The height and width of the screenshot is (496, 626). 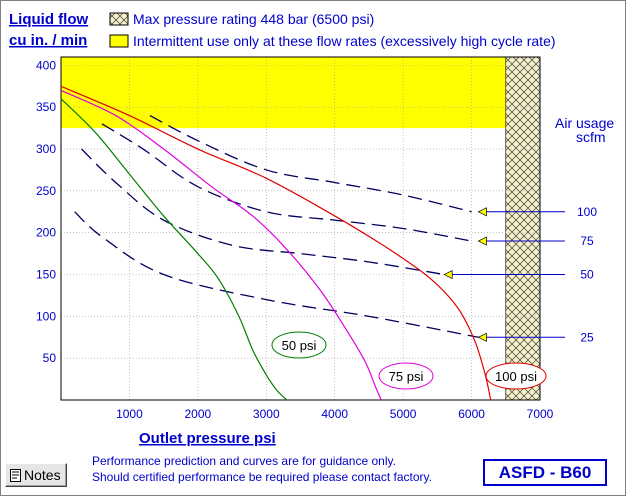 I want to click on y-tick-label-100: 100, so click(x=46, y=316).